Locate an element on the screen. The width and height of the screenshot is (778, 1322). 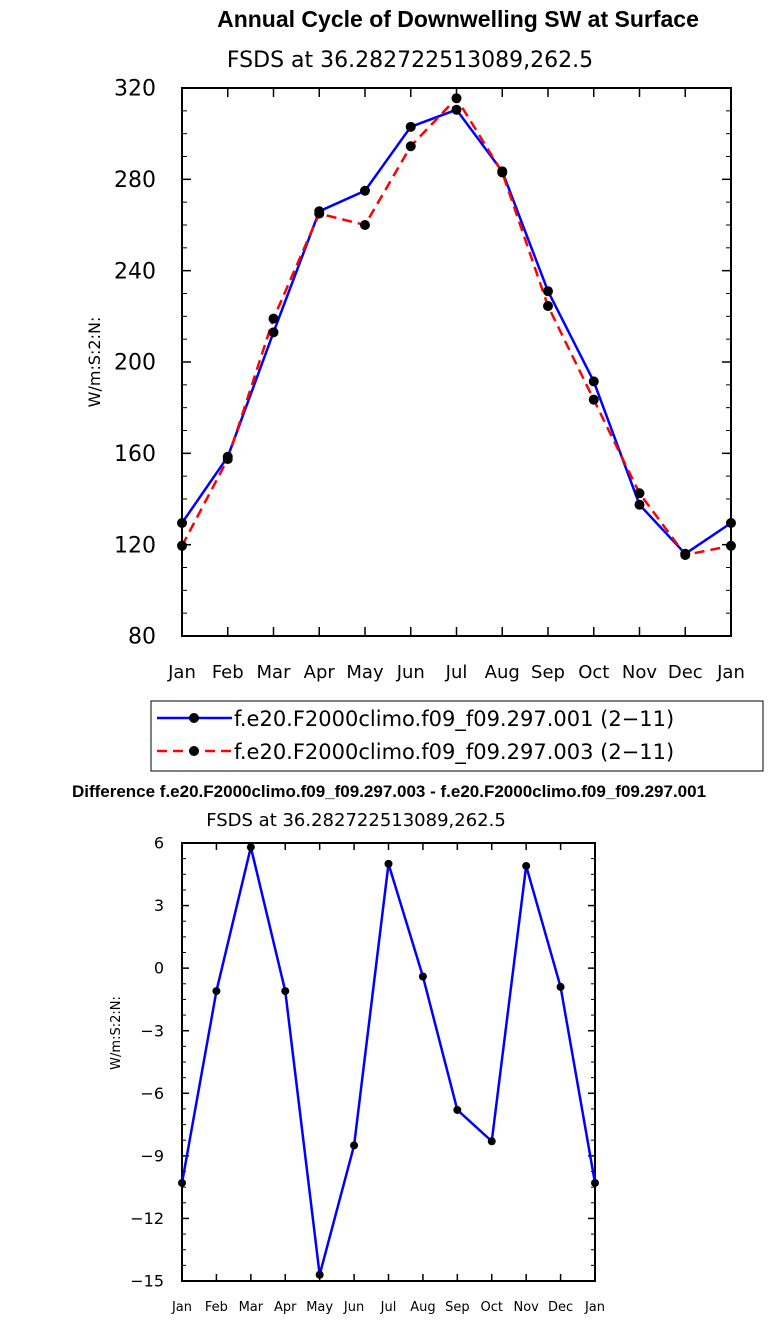
chart1-y-tick-label: 240 is located at coordinates (135, 271).